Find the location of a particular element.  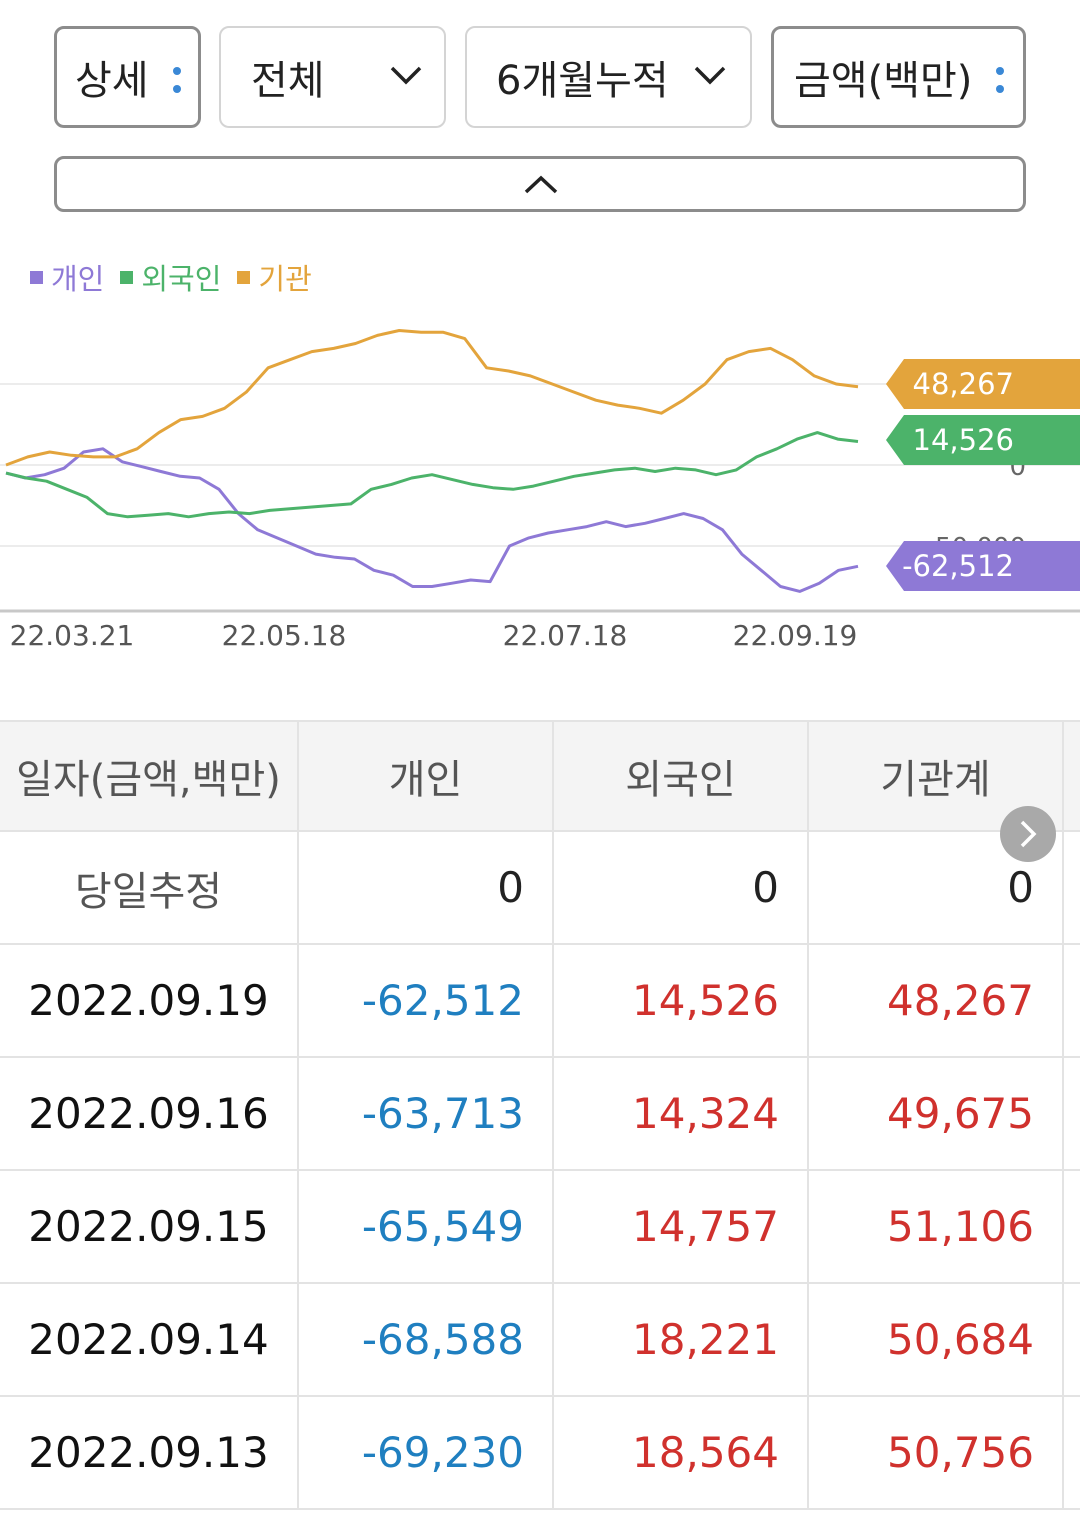

cell-foreign: 18,564 is located at coordinates (681, 1452).